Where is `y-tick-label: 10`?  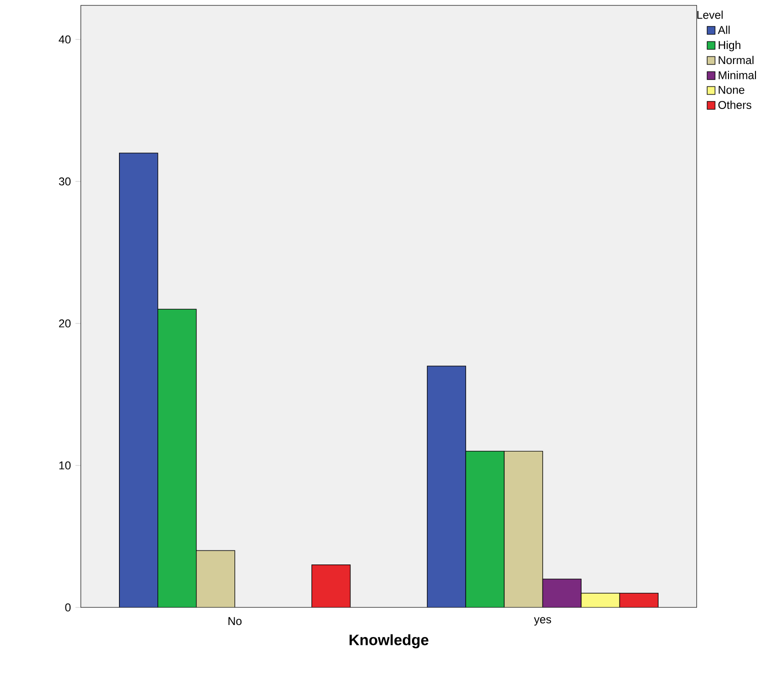 y-tick-label: 10 is located at coordinates (65, 465).